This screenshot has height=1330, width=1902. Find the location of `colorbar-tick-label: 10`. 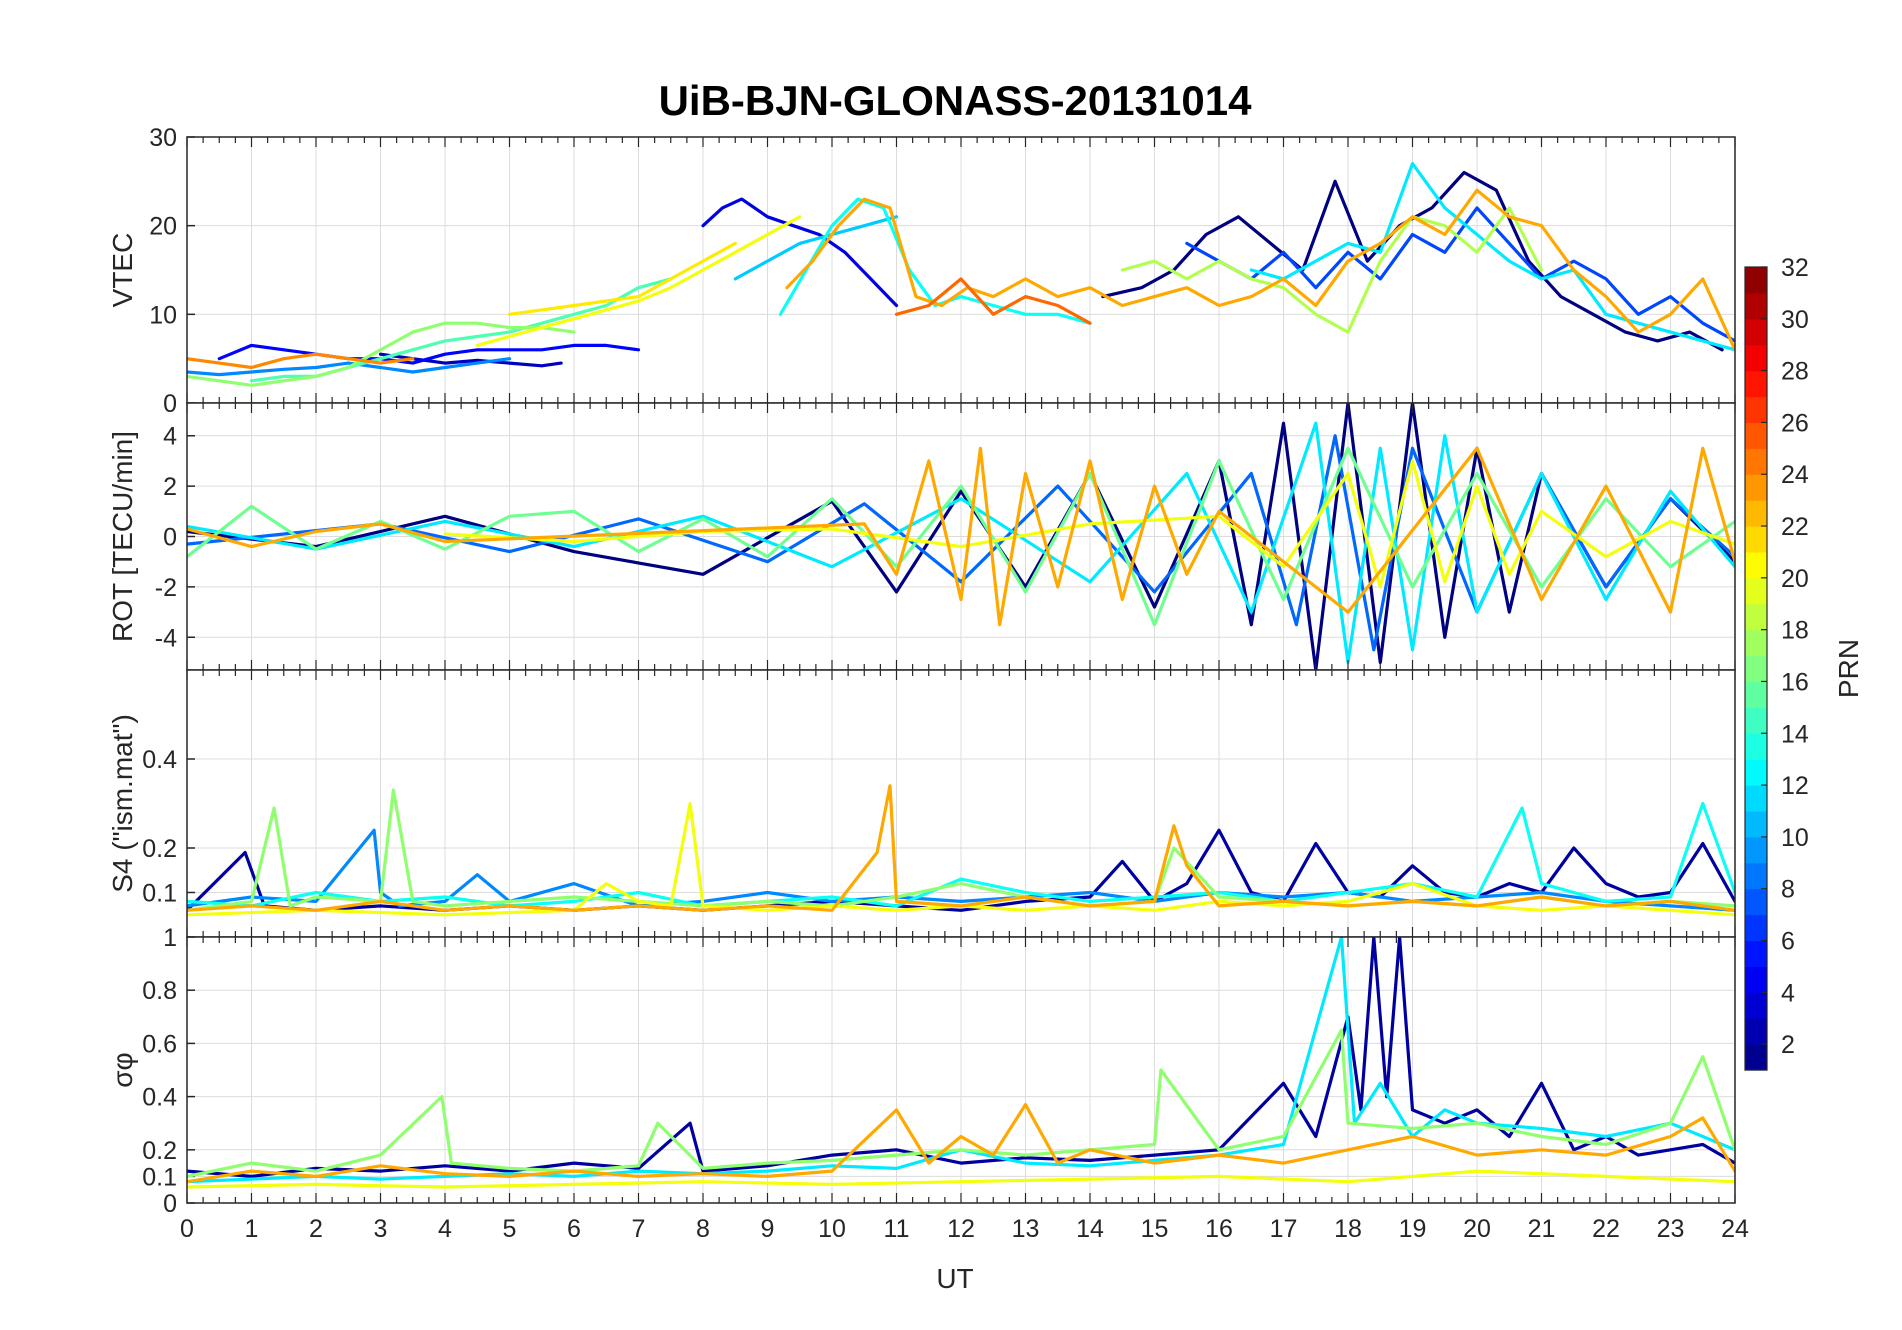

colorbar-tick-label: 10 is located at coordinates (1795, 838).